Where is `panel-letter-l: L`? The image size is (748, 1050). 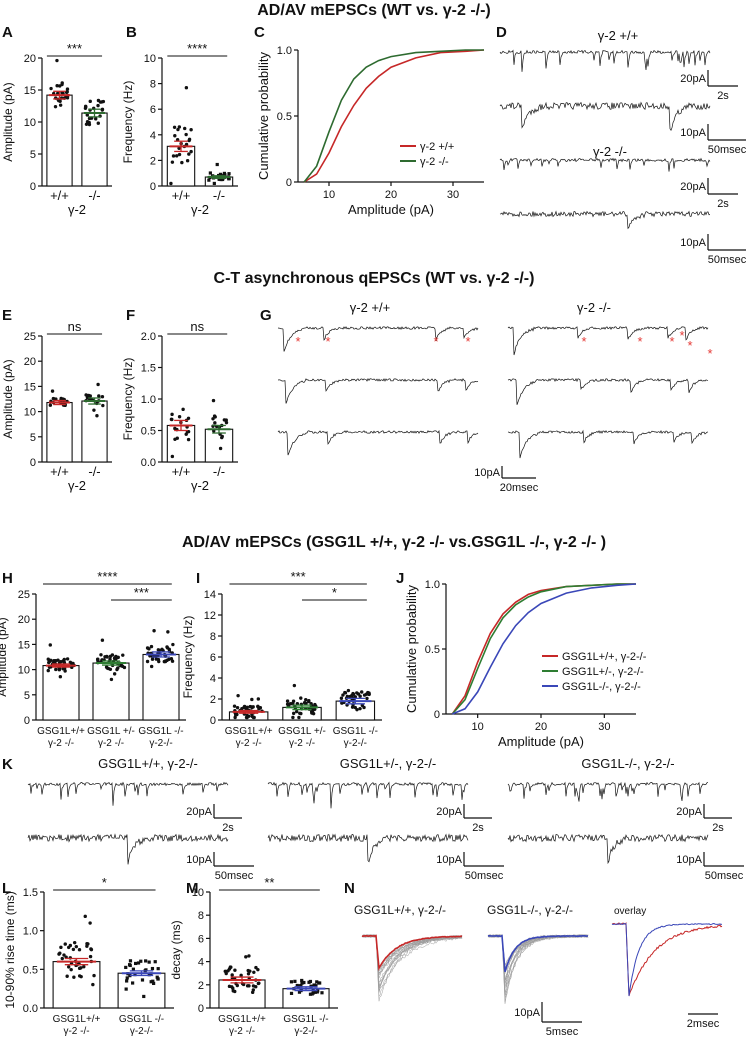
panel-letter-l: L is located at coordinates (7, 888).